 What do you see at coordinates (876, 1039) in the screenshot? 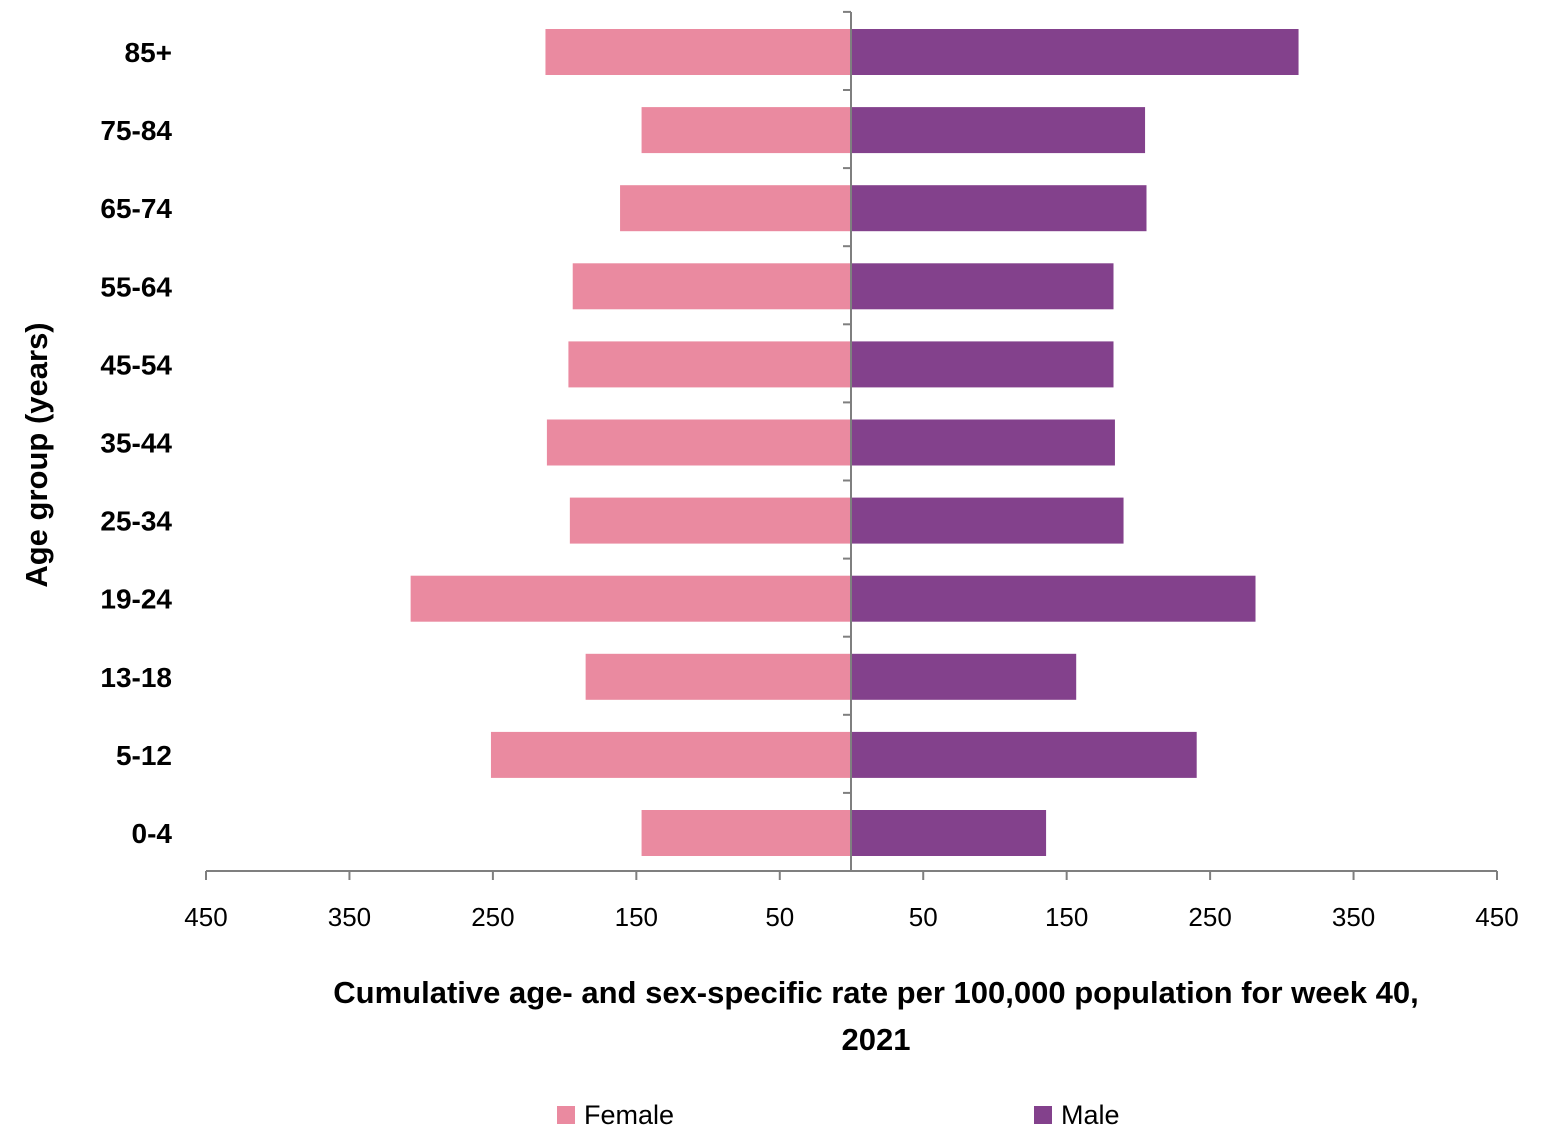
I see `x-axis-title-line-2: 2021` at bounding box center [876, 1039].